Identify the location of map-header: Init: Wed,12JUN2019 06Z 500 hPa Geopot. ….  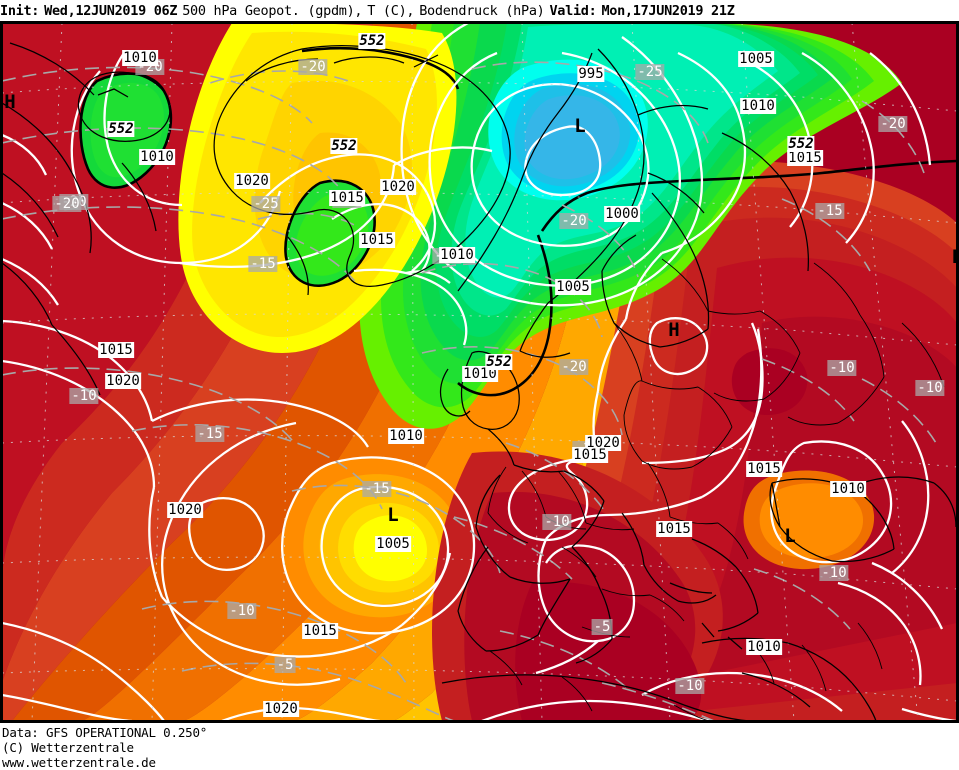
(479, 10).